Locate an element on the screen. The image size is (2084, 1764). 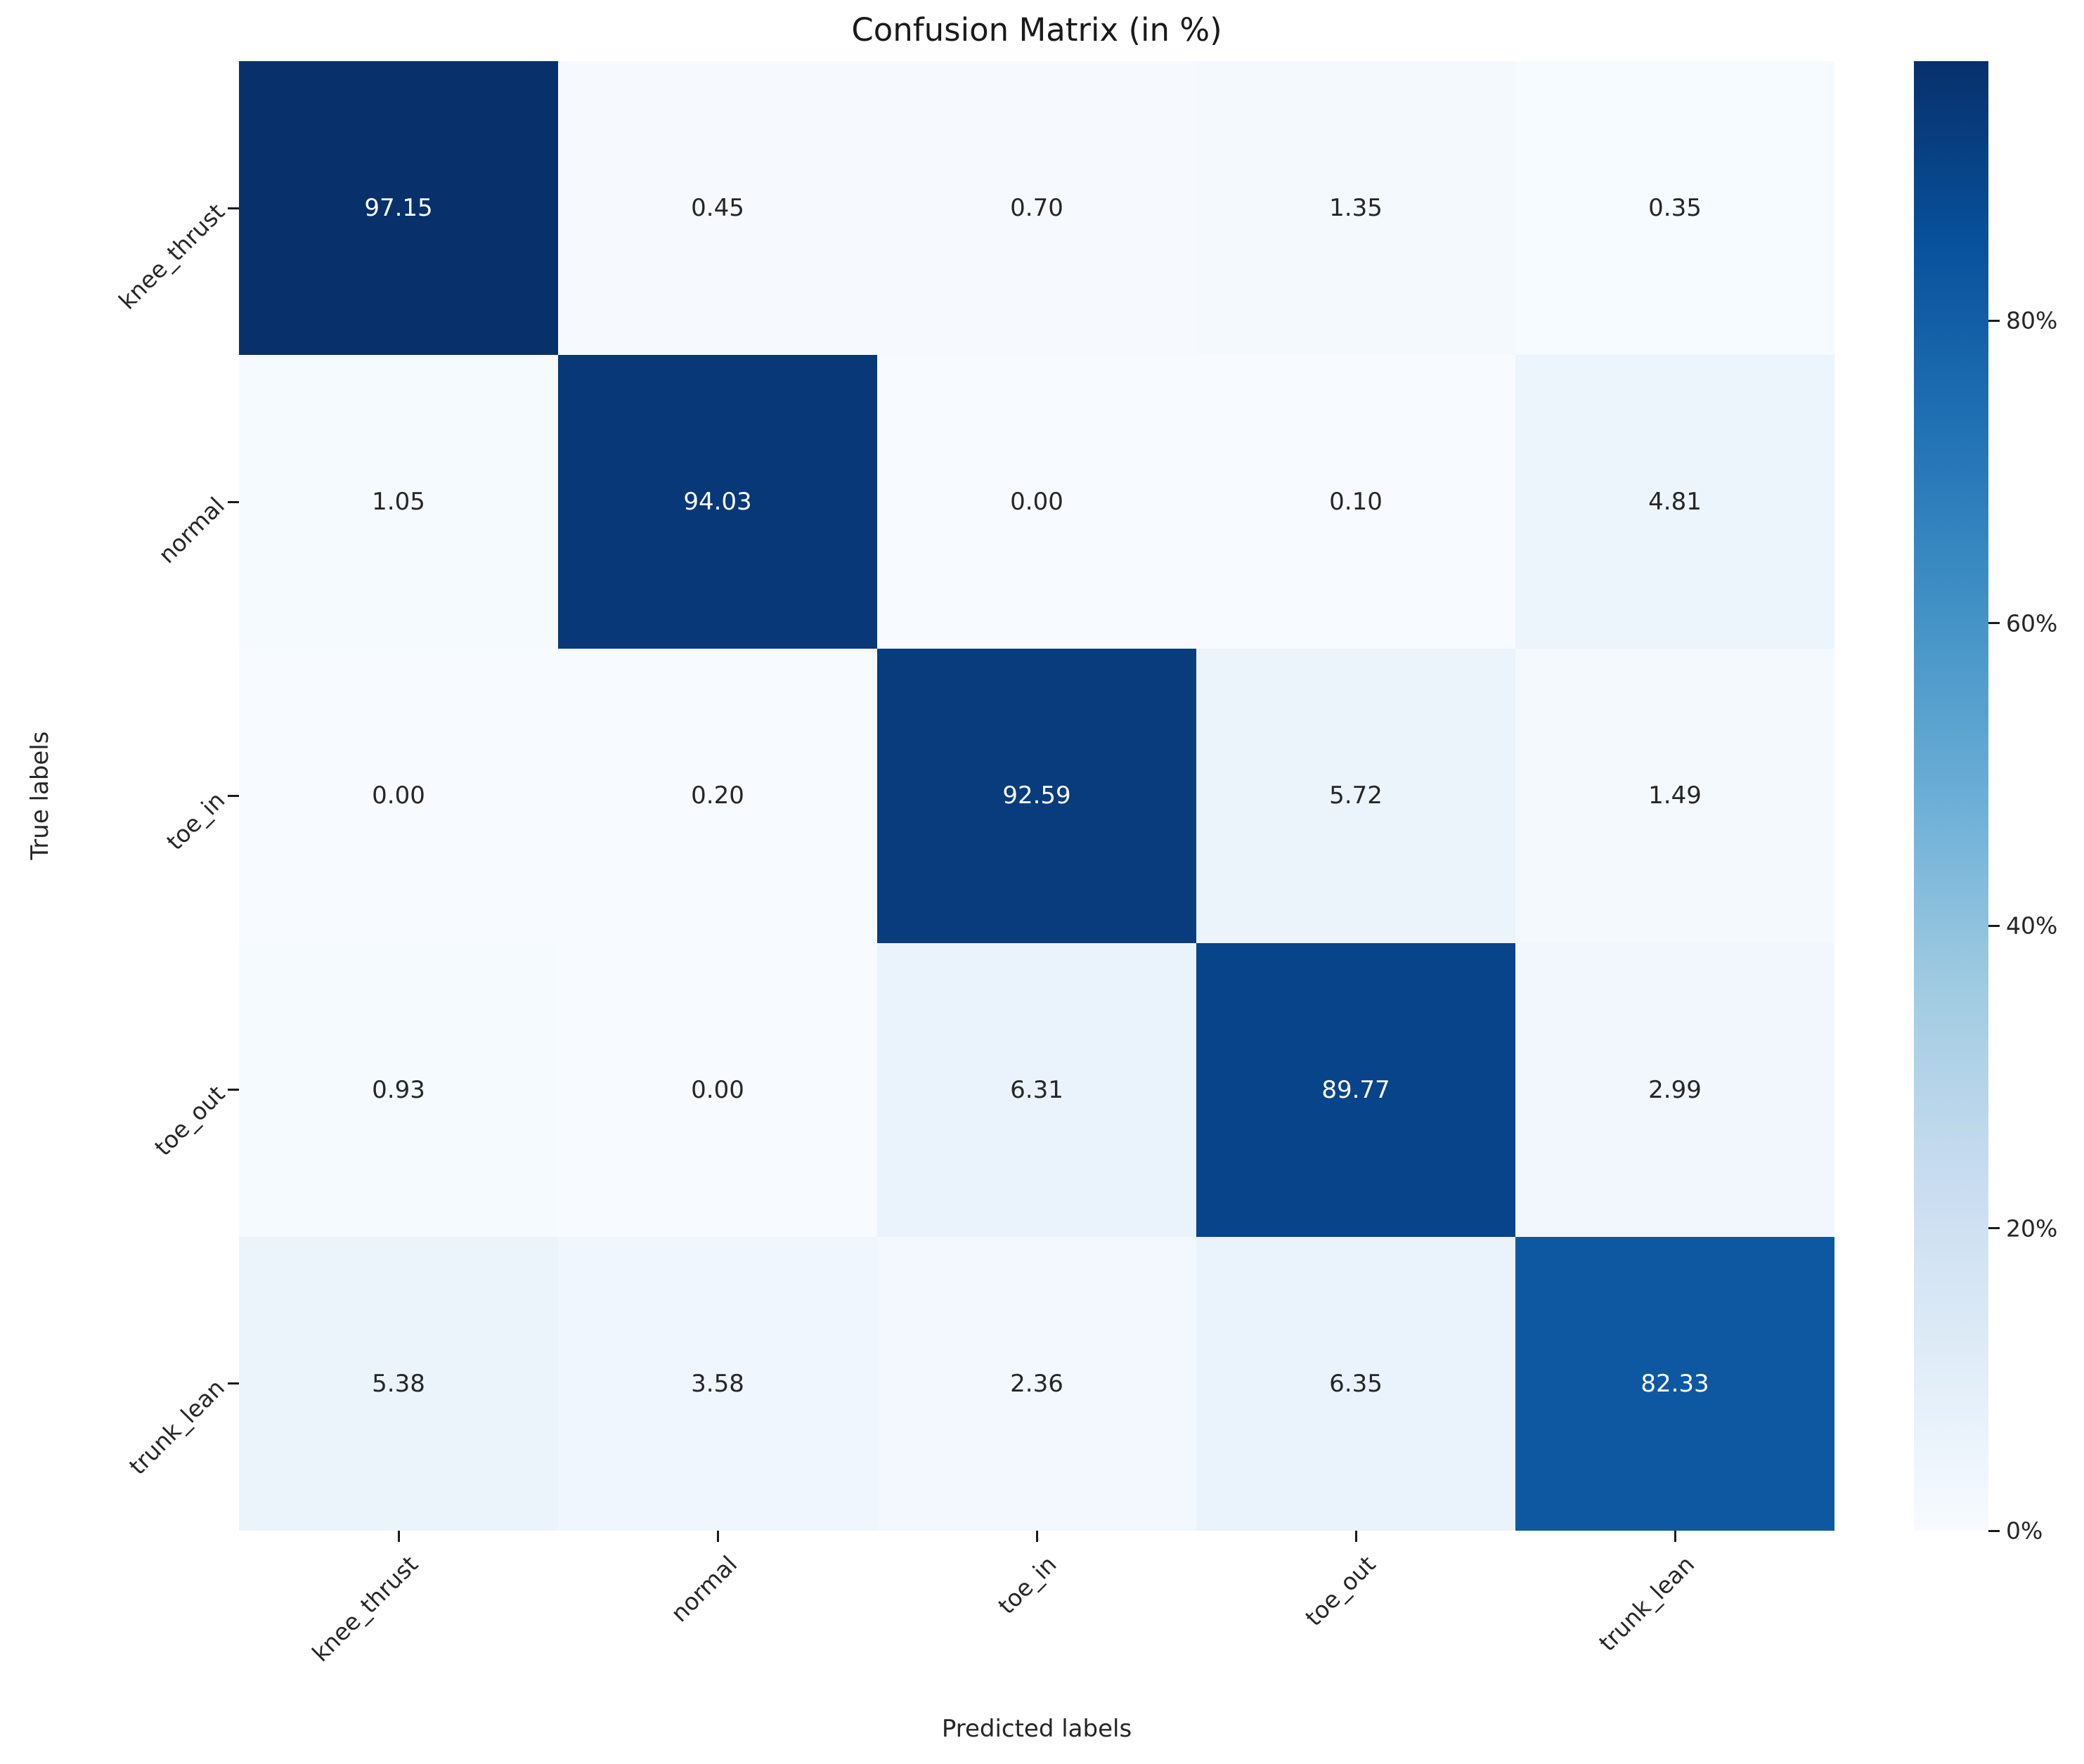
cell-value: 82.33 is located at coordinates (1674, 1383).